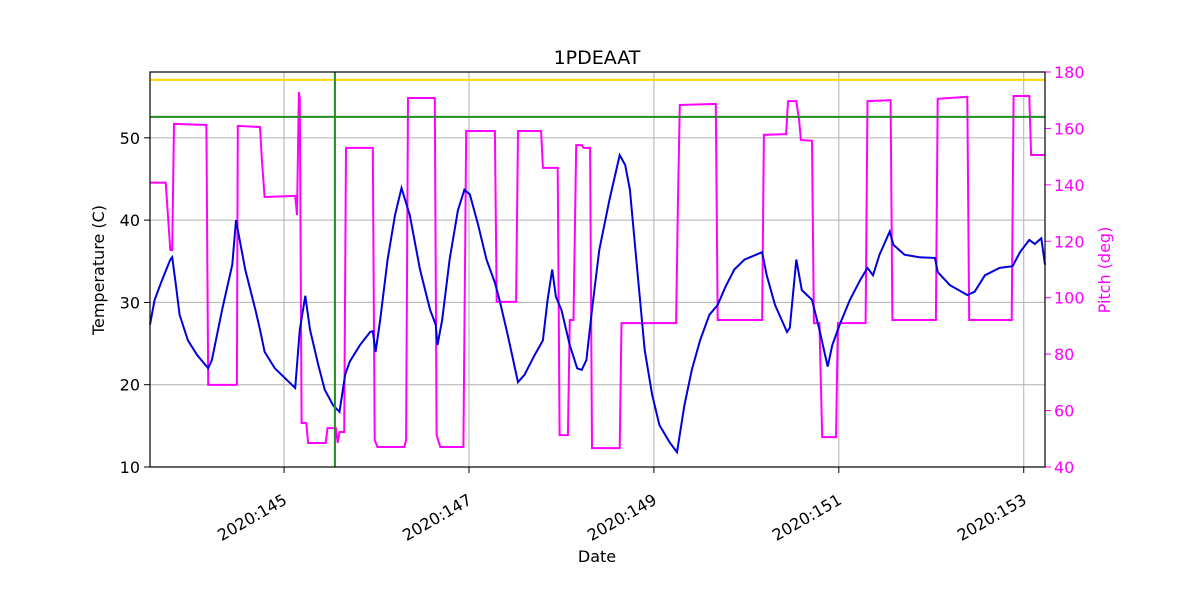 This screenshot has width=1200, height=600. Describe the element at coordinates (1064, 467) in the screenshot. I see `y2-tick-label: 40` at that location.